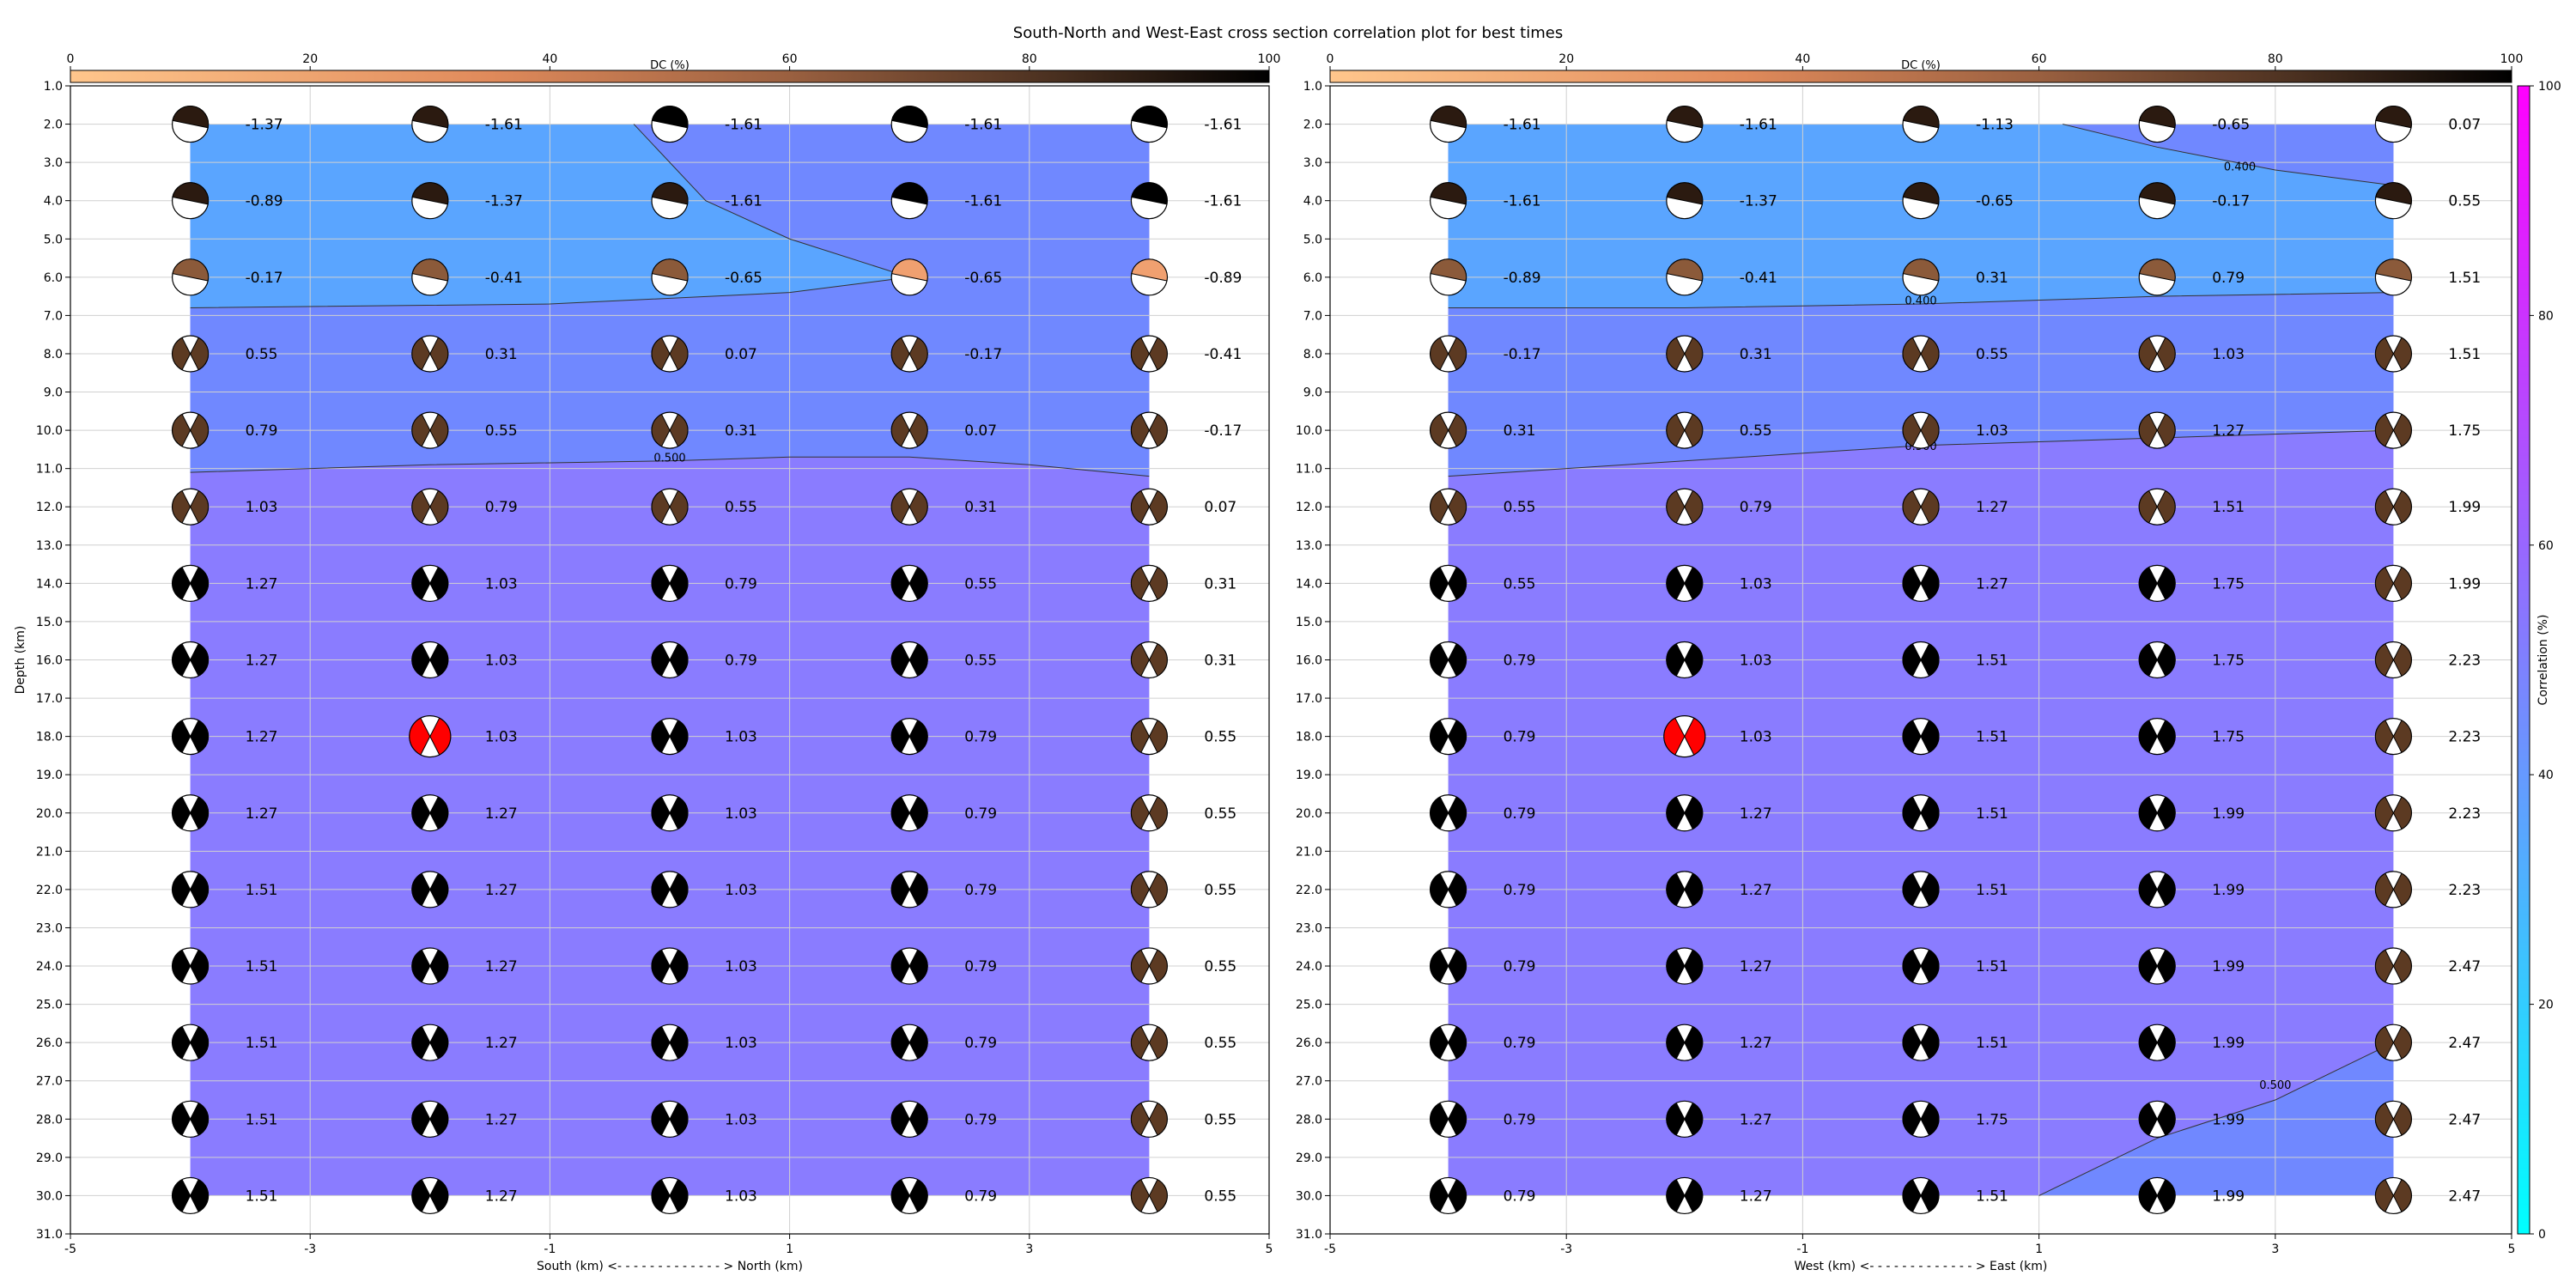 This screenshot has height=1288, width=2576. What do you see at coordinates (49, 928) in the screenshot?
I see `y-tick-label: 23.0` at bounding box center [49, 928].